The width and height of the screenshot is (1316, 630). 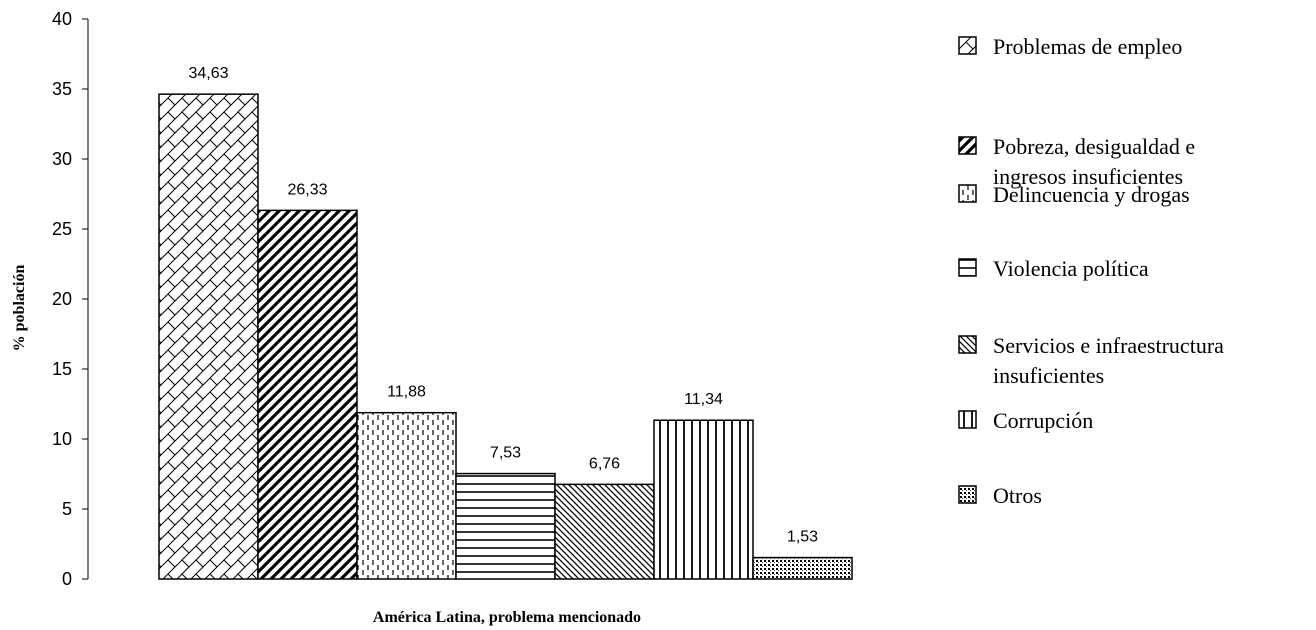 I want to click on data-label: 7,53, so click(x=505, y=453).